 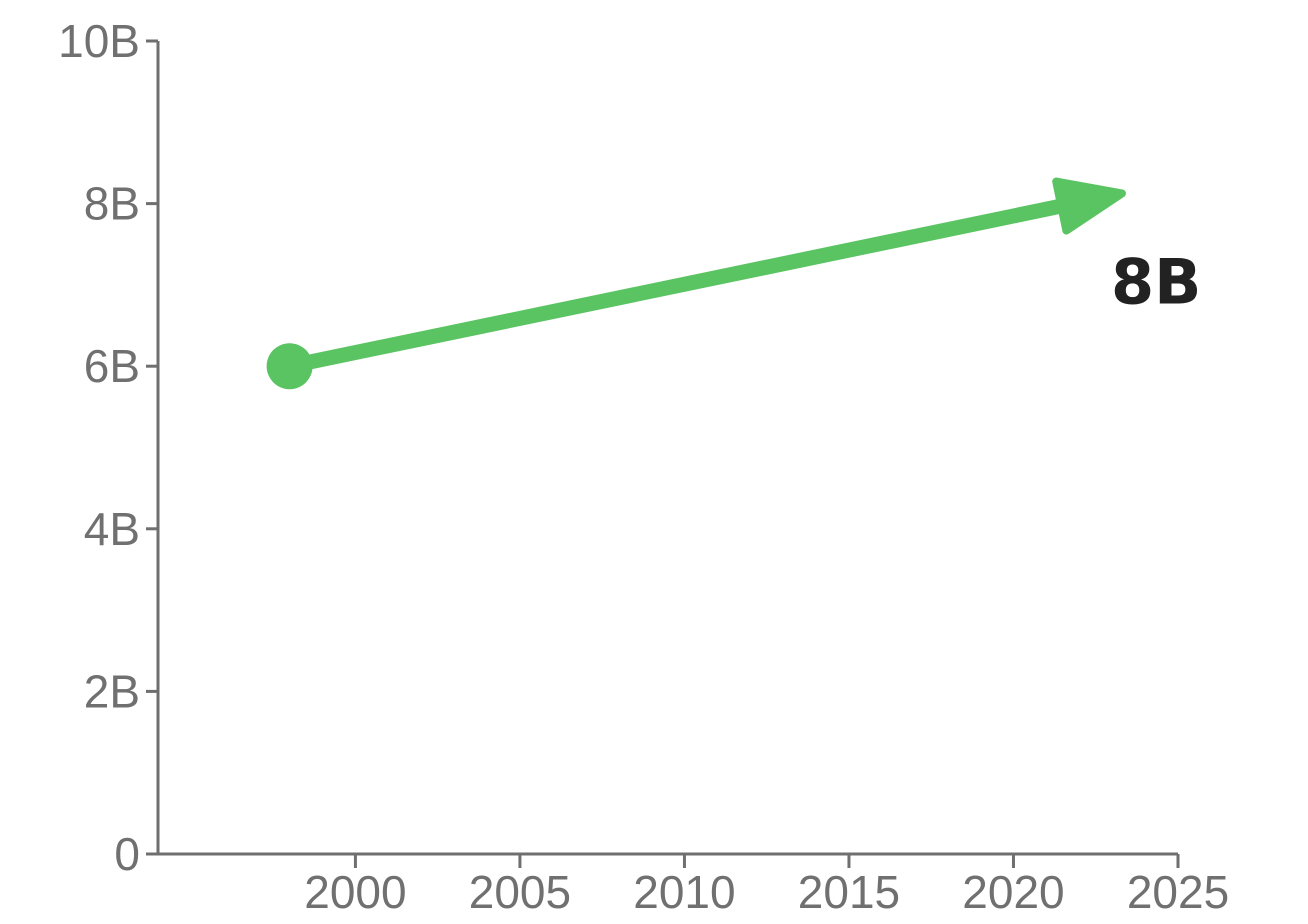 What do you see at coordinates (112, 204) in the screenshot?
I see `y-tick-label: 8B` at bounding box center [112, 204].